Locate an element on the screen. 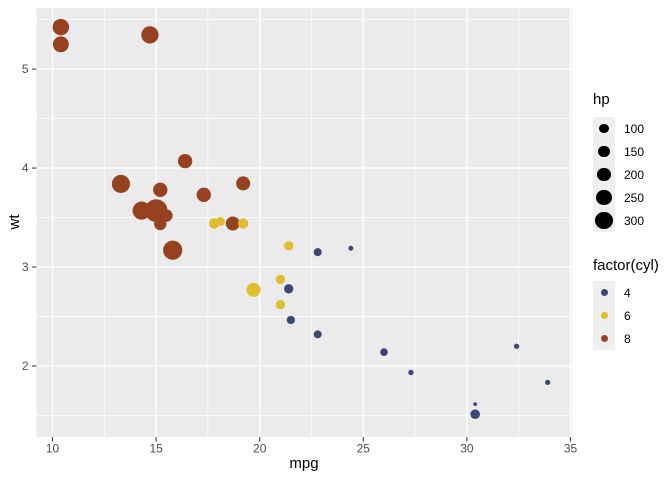 The width and height of the screenshot is (672, 480). y-tick-label: 4 is located at coordinates (25, 168).